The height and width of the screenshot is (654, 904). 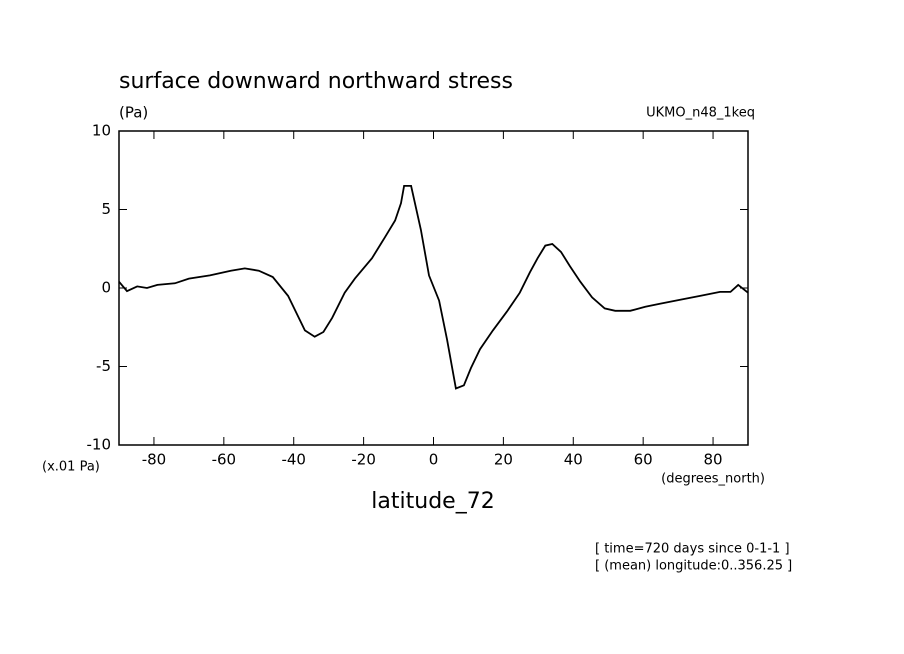 I want to click on x-tick-label: -60, so click(x=224, y=460).